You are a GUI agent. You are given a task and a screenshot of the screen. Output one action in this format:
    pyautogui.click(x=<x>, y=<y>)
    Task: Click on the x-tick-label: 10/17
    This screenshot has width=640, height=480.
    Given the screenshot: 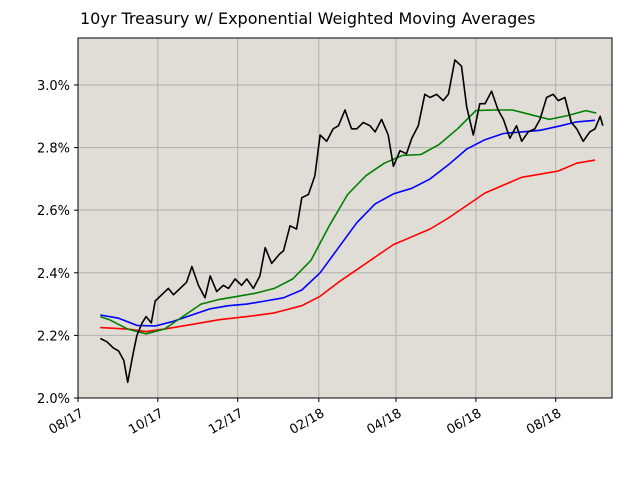 What is the action you would take?
    pyautogui.click(x=146, y=422)
    